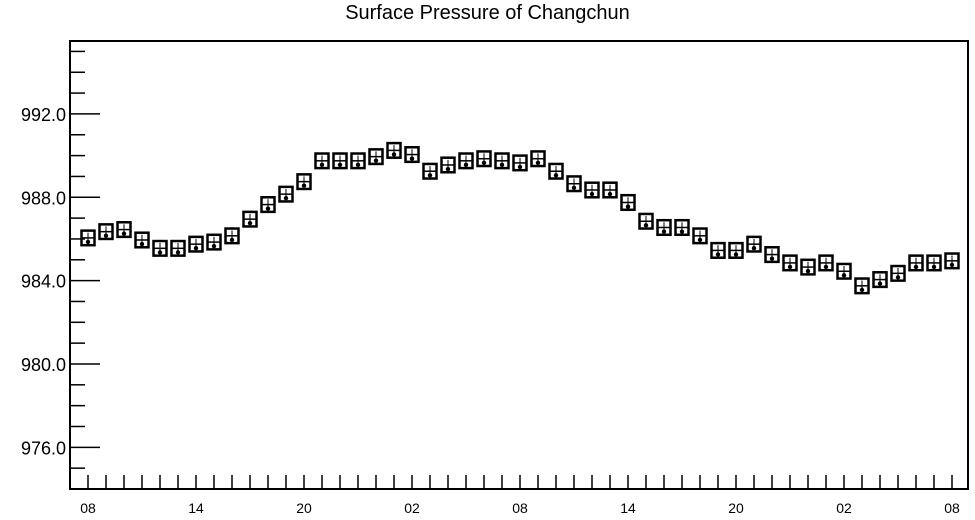  What do you see at coordinates (60, 270) in the screenshot?
I see `y-axis: 976.0 980.0 984.0 988.0 992.0` at bounding box center [60, 270].